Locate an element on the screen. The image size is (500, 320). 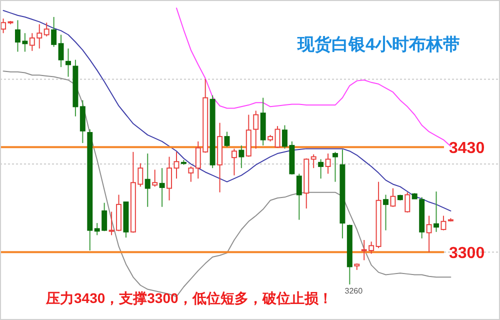
annotation: 压力3430，支撑3300，低位短多，破位止损！ is located at coordinates (188, 298).